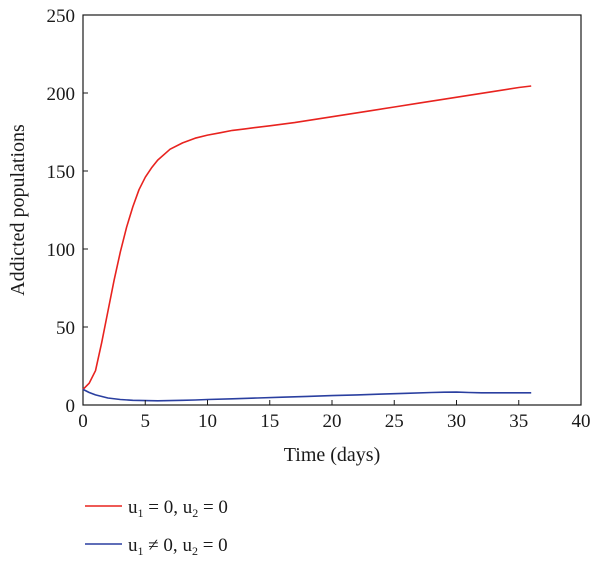  Describe the element at coordinates (65, 328) in the screenshot. I see `y-tick-label: 50` at that location.